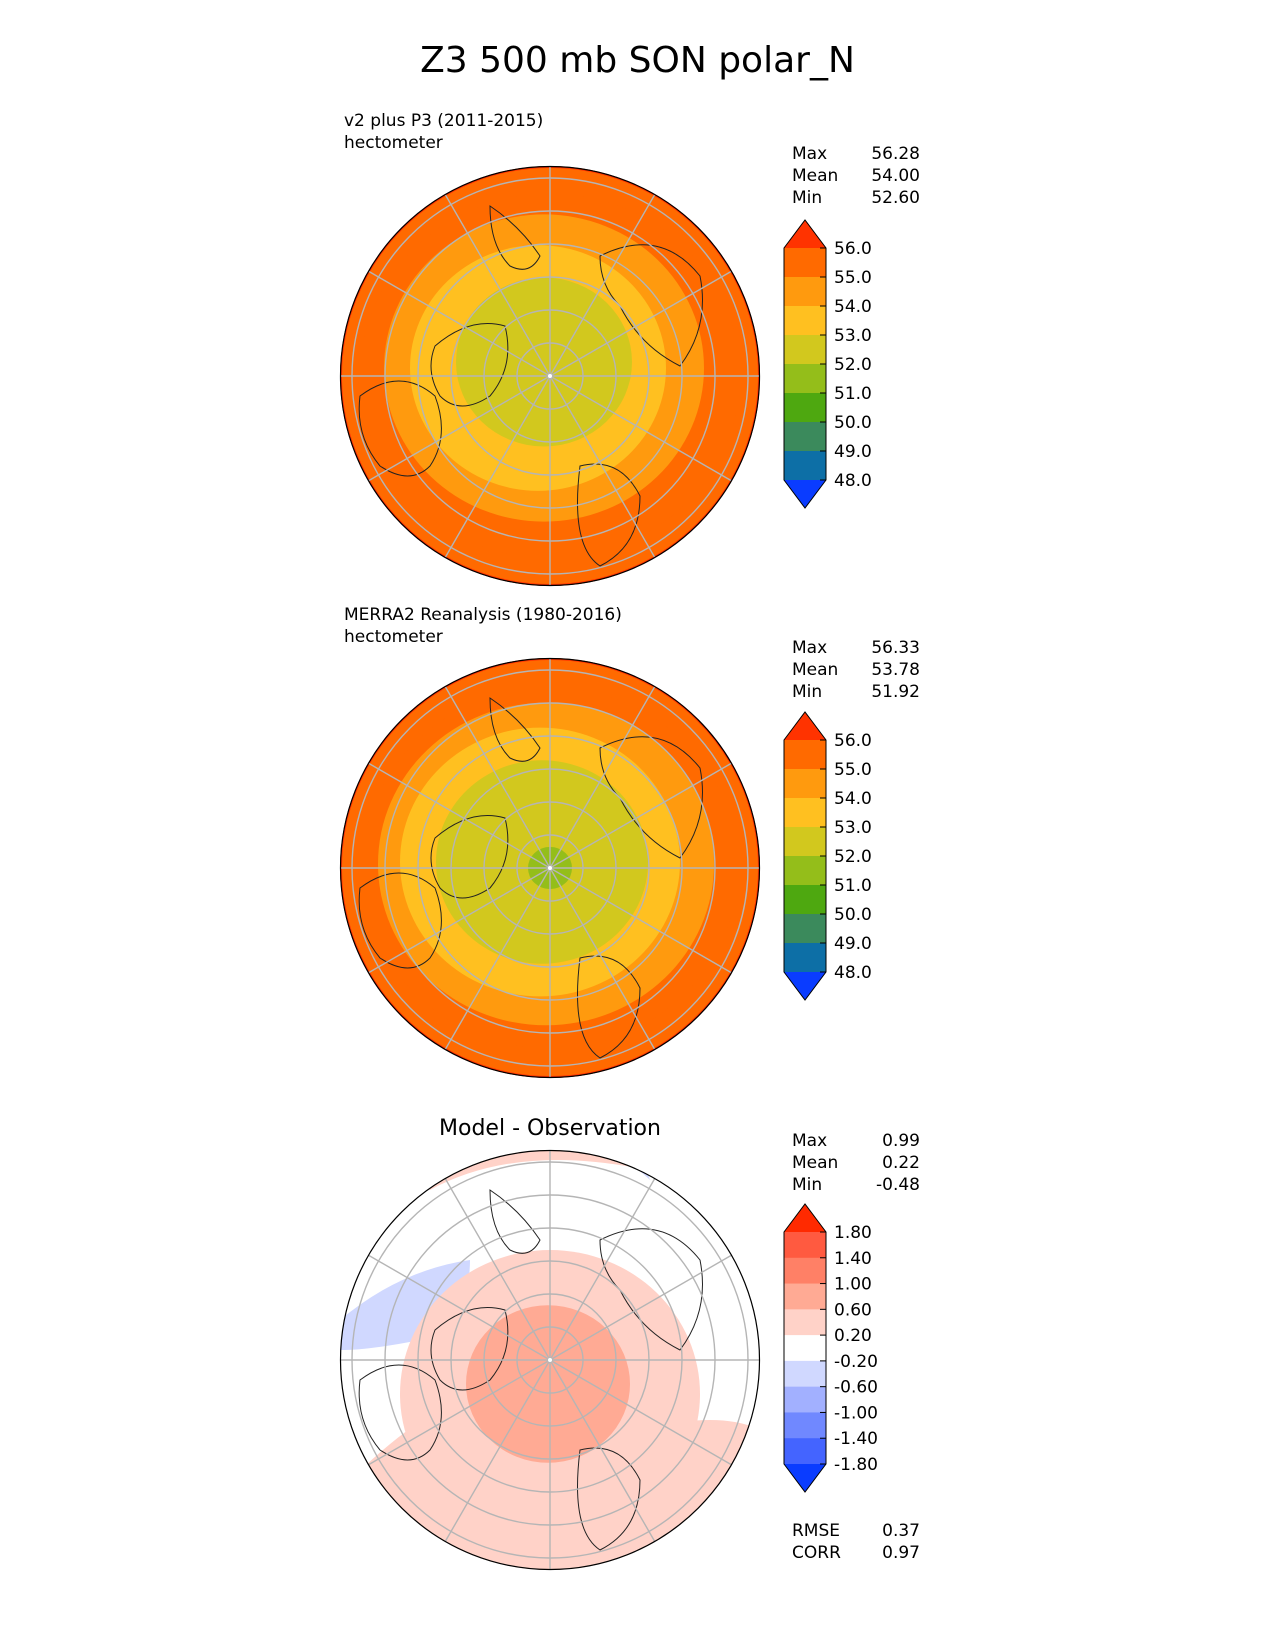 The image size is (1275, 1650). What do you see at coordinates (901, 1553) in the screenshot?
I see `corr-value: 0.97` at bounding box center [901, 1553].